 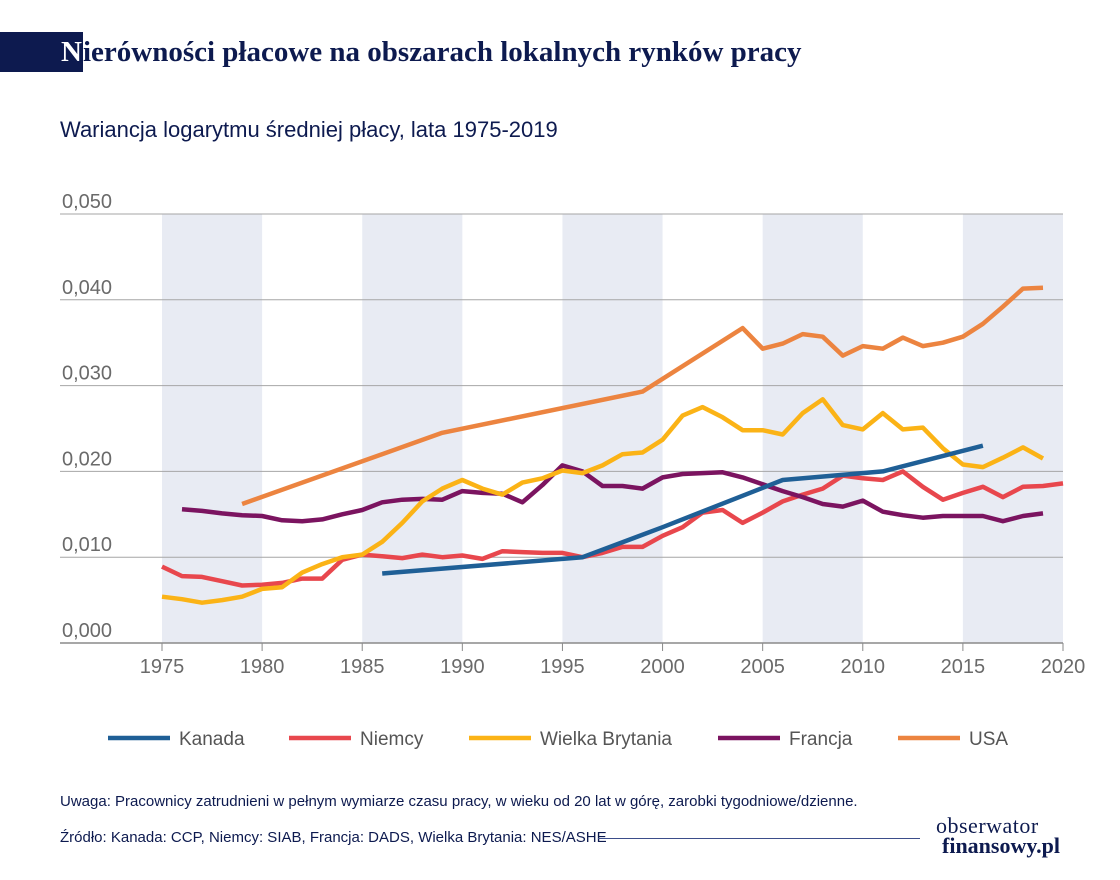 What do you see at coordinates (662, 667) in the screenshot?
I see `x-tick-label: 2000` at bounding box center [662, 667].